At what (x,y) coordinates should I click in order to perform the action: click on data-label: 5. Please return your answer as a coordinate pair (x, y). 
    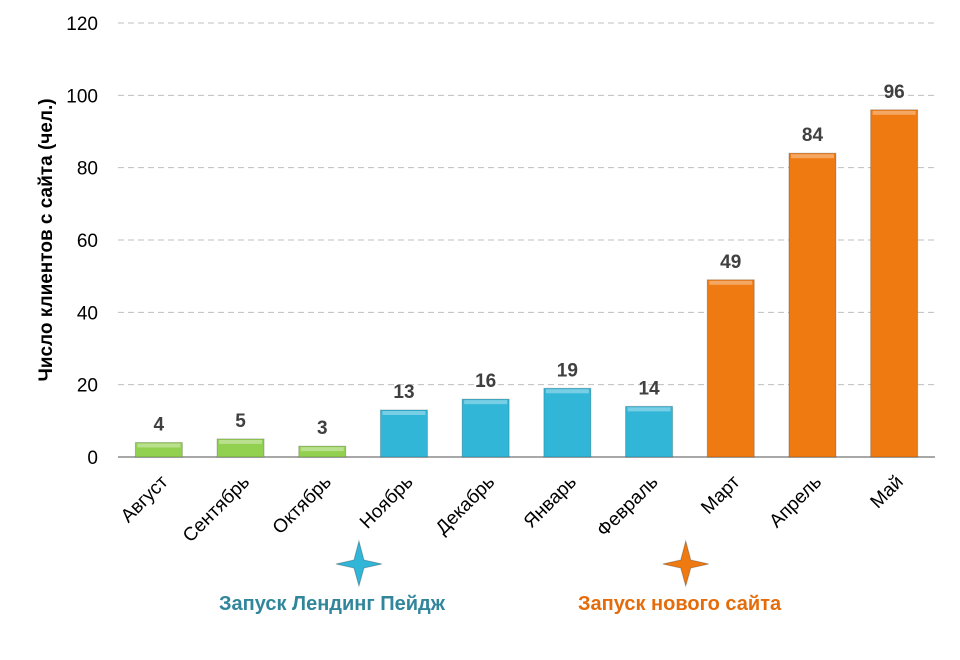
    Looking at the image, I should click on (240, 421).